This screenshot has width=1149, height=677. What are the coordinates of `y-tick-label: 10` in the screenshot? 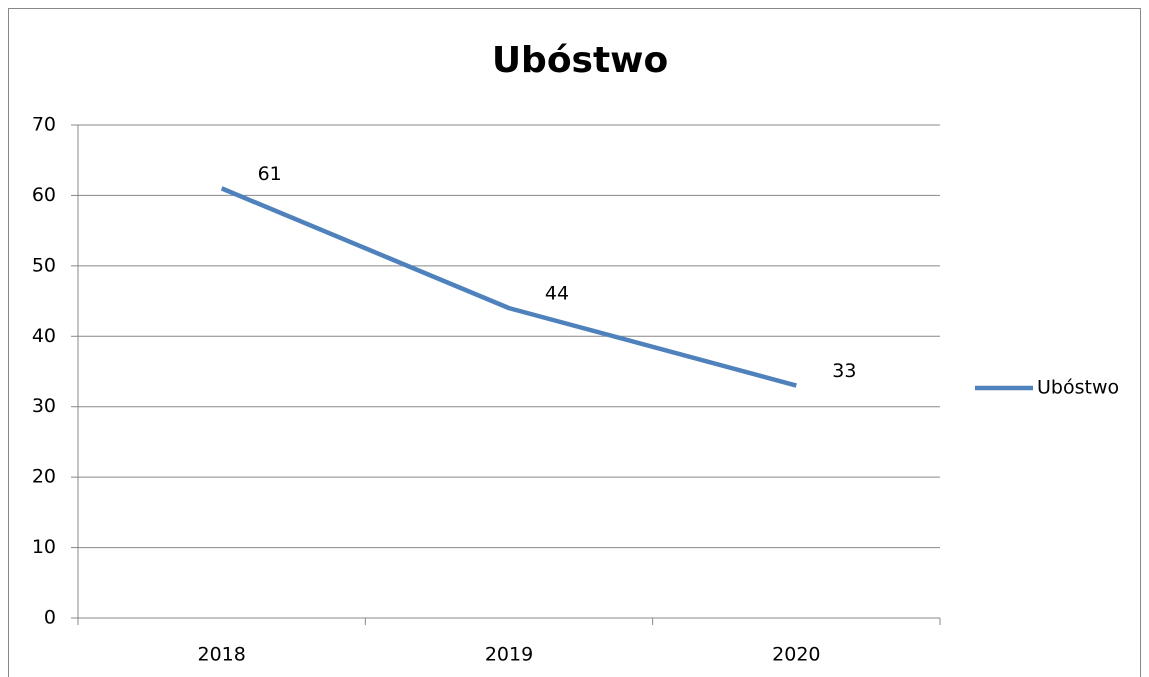 It's located at (44, 547).